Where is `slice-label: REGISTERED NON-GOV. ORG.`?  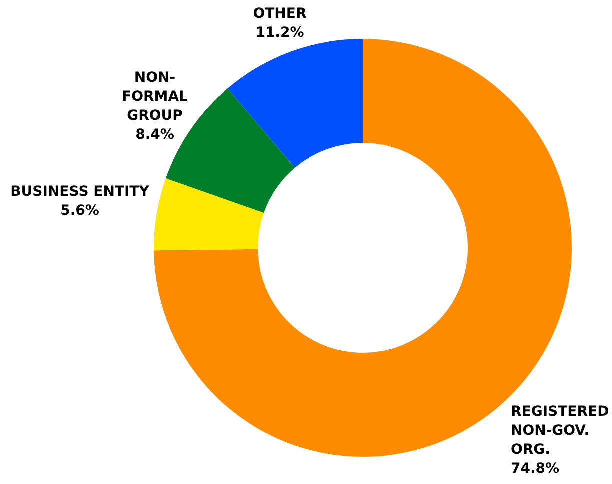 slice-label: REGISTERED NON-GOV. ORG. is located at coordinates (560, 431).